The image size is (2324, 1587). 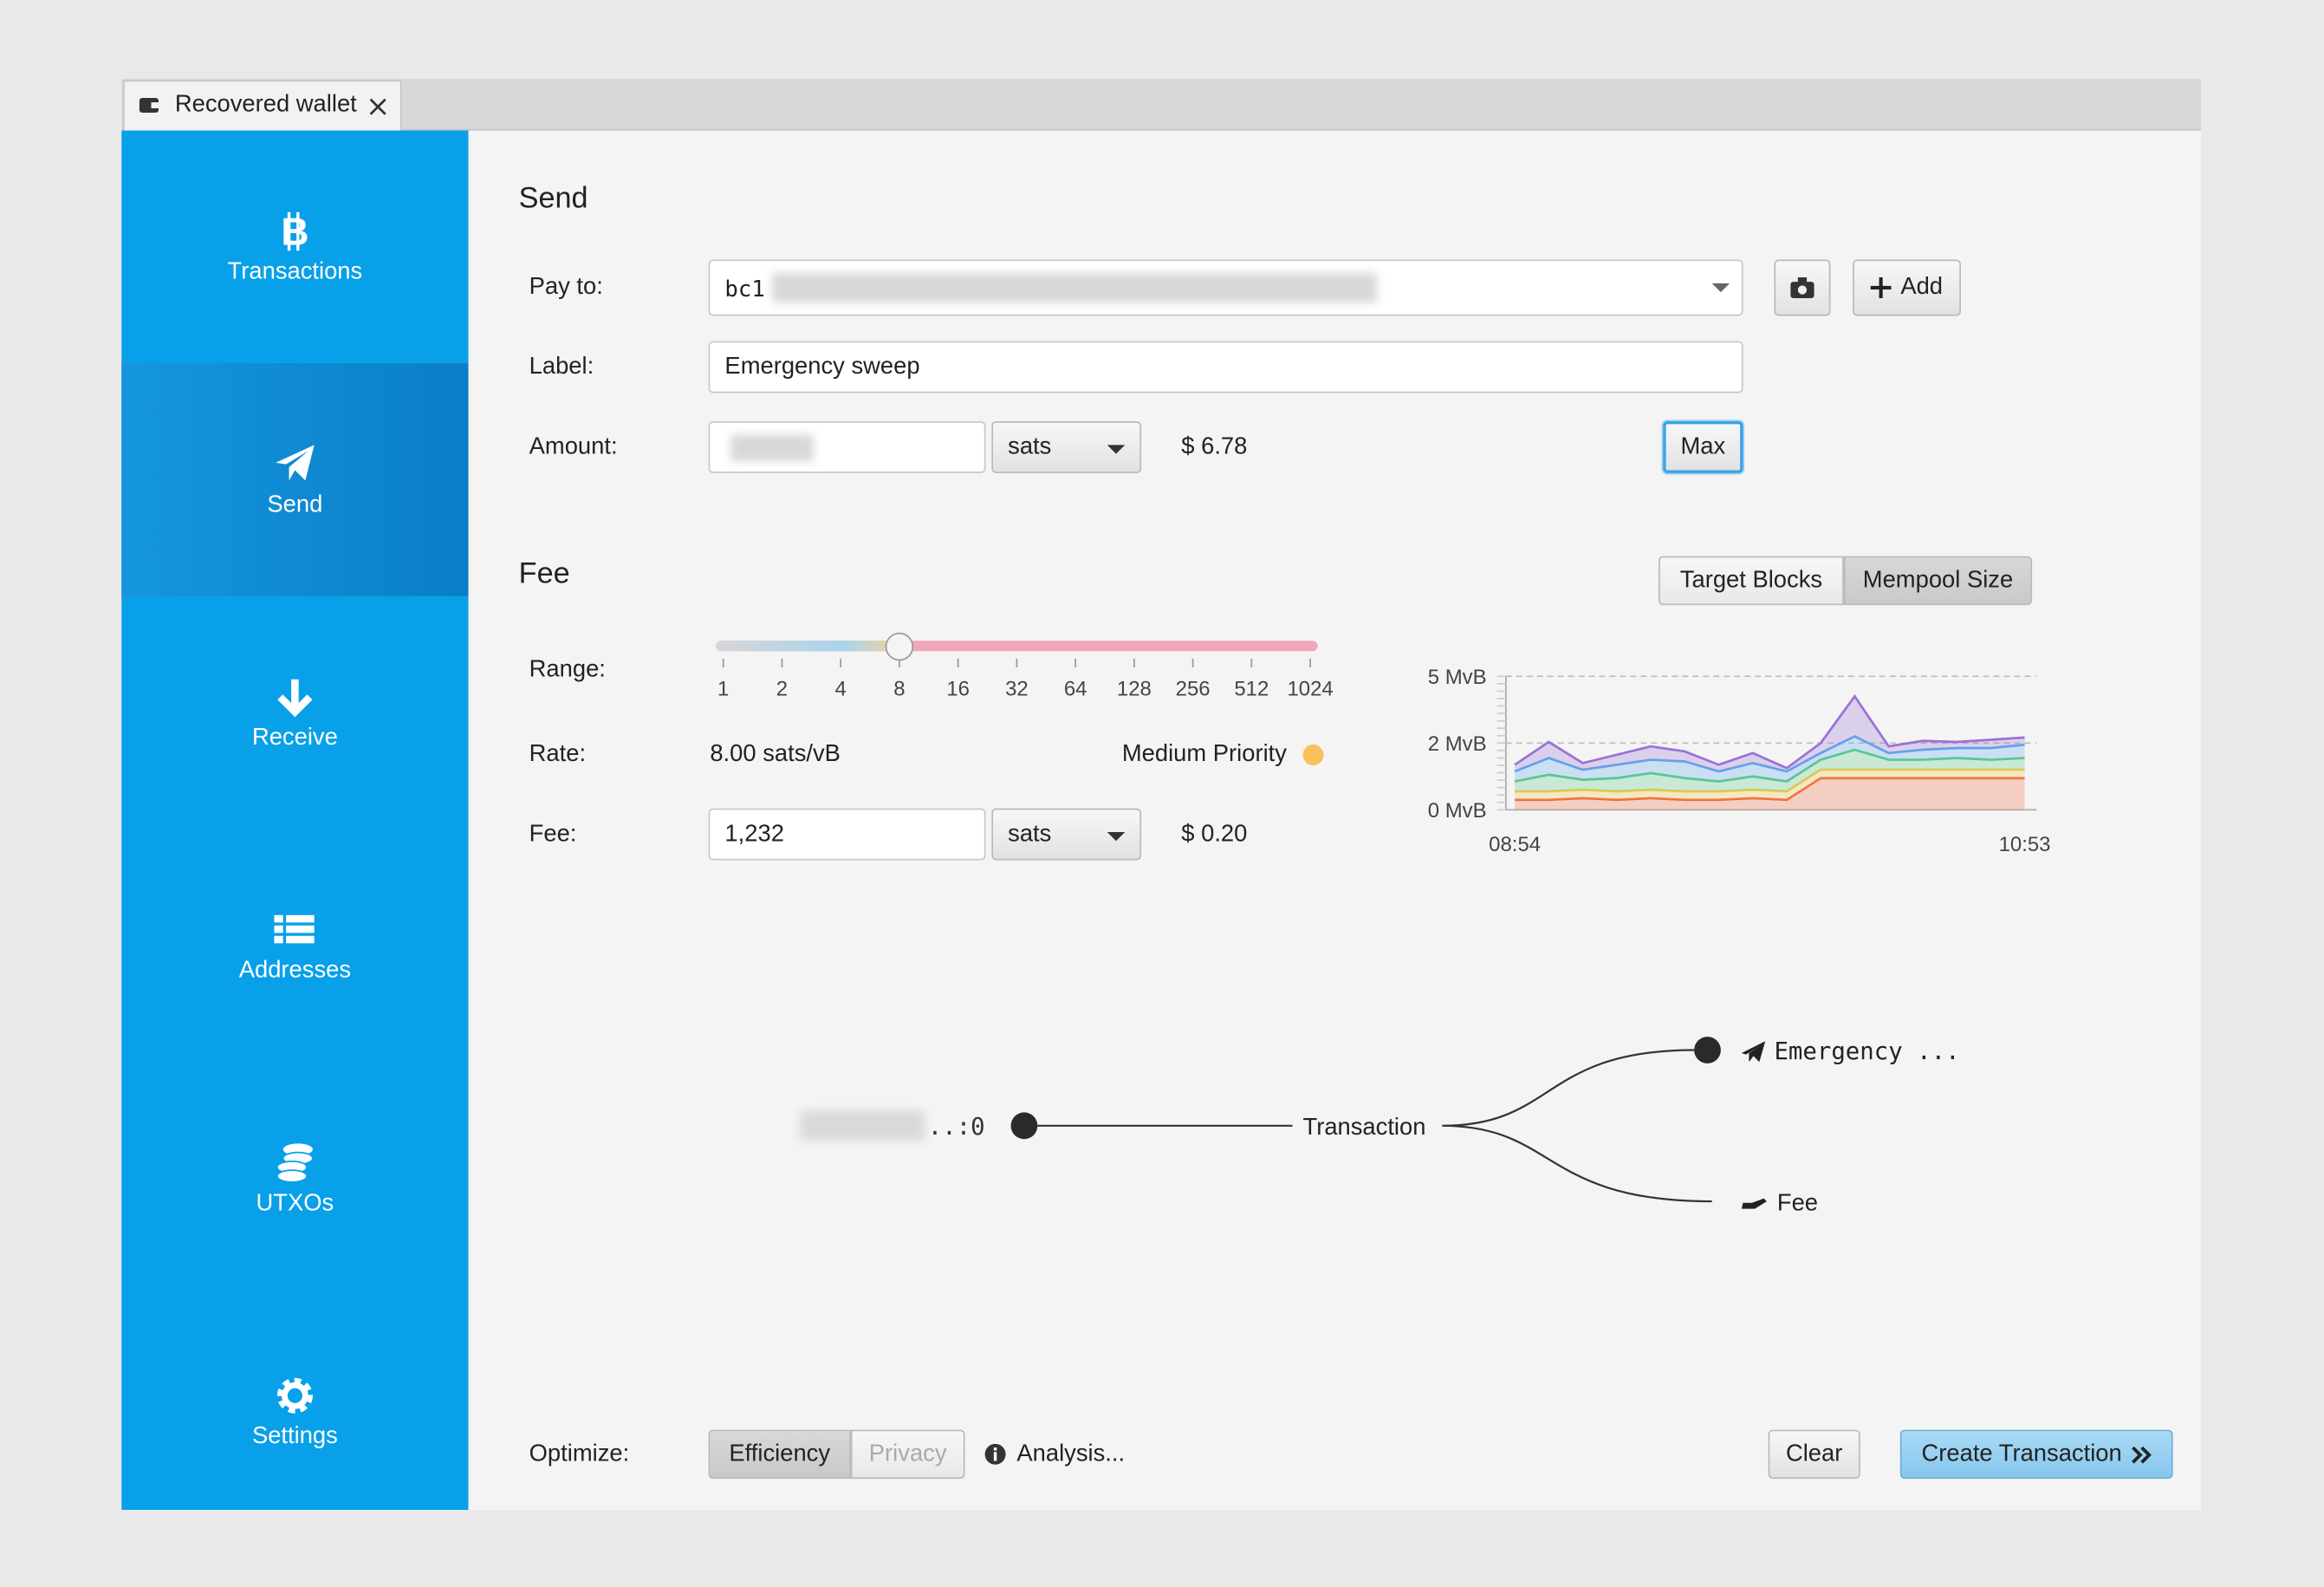 I want to click on nav-settings: Settings, so click(x=294, y=1411).